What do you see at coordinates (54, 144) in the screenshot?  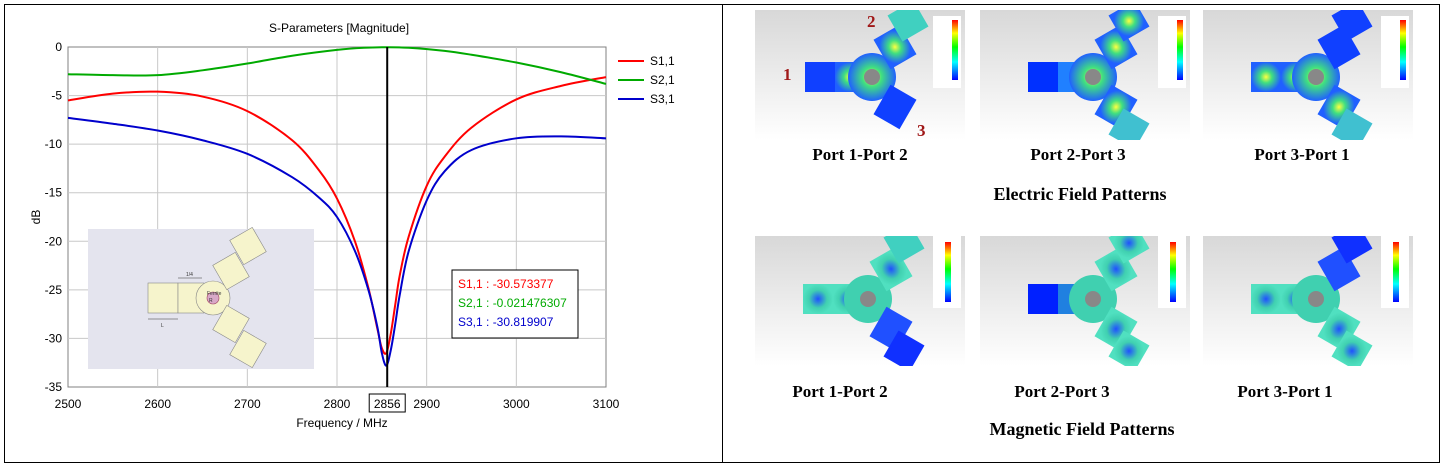 I see `y-tick-label: -10` at bounding box center [54, 144].